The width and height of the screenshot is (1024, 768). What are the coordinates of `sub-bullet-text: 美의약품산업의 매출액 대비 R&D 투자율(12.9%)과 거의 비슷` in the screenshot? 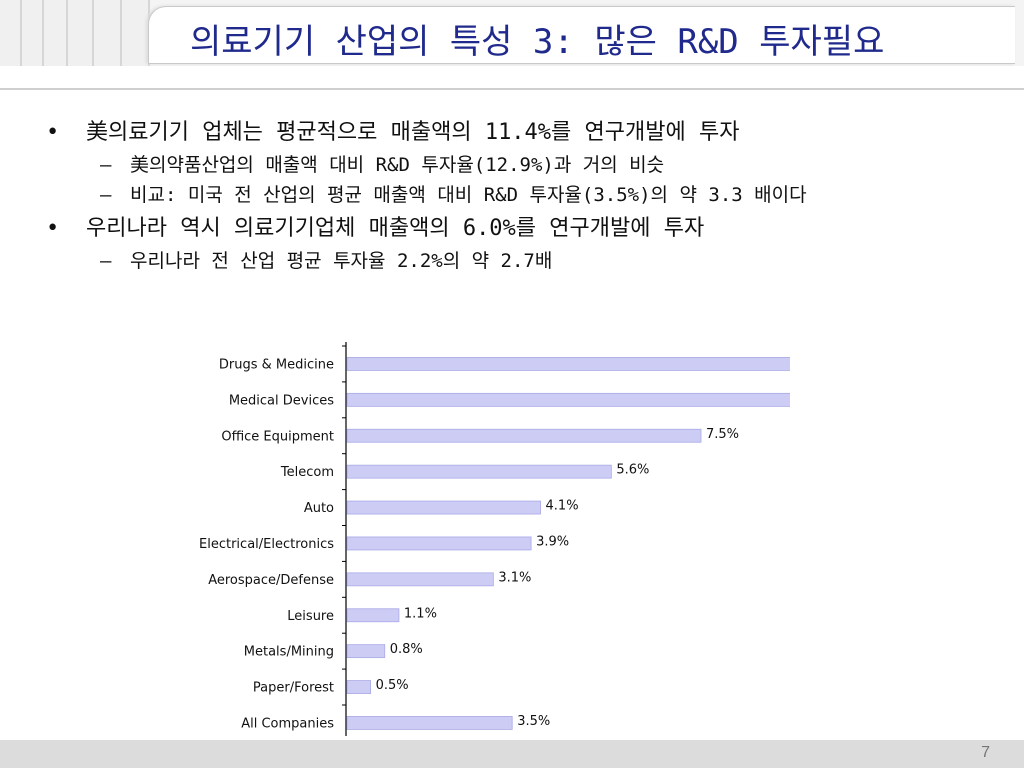 It's located at (397, 165).